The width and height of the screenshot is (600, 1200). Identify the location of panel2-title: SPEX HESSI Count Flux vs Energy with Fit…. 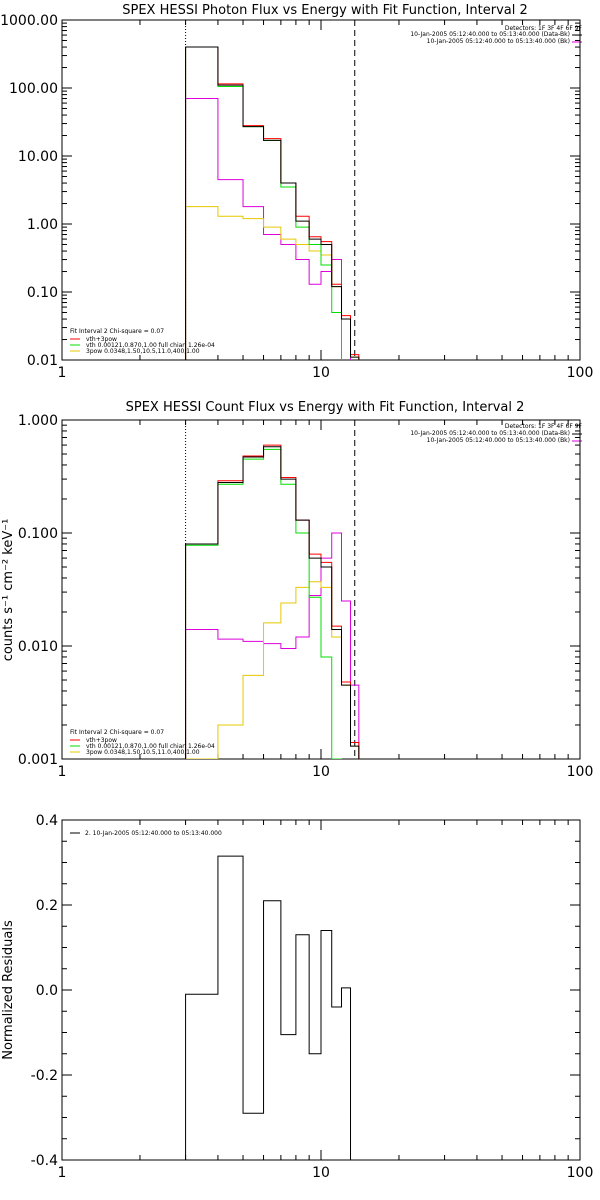
(325, 407).